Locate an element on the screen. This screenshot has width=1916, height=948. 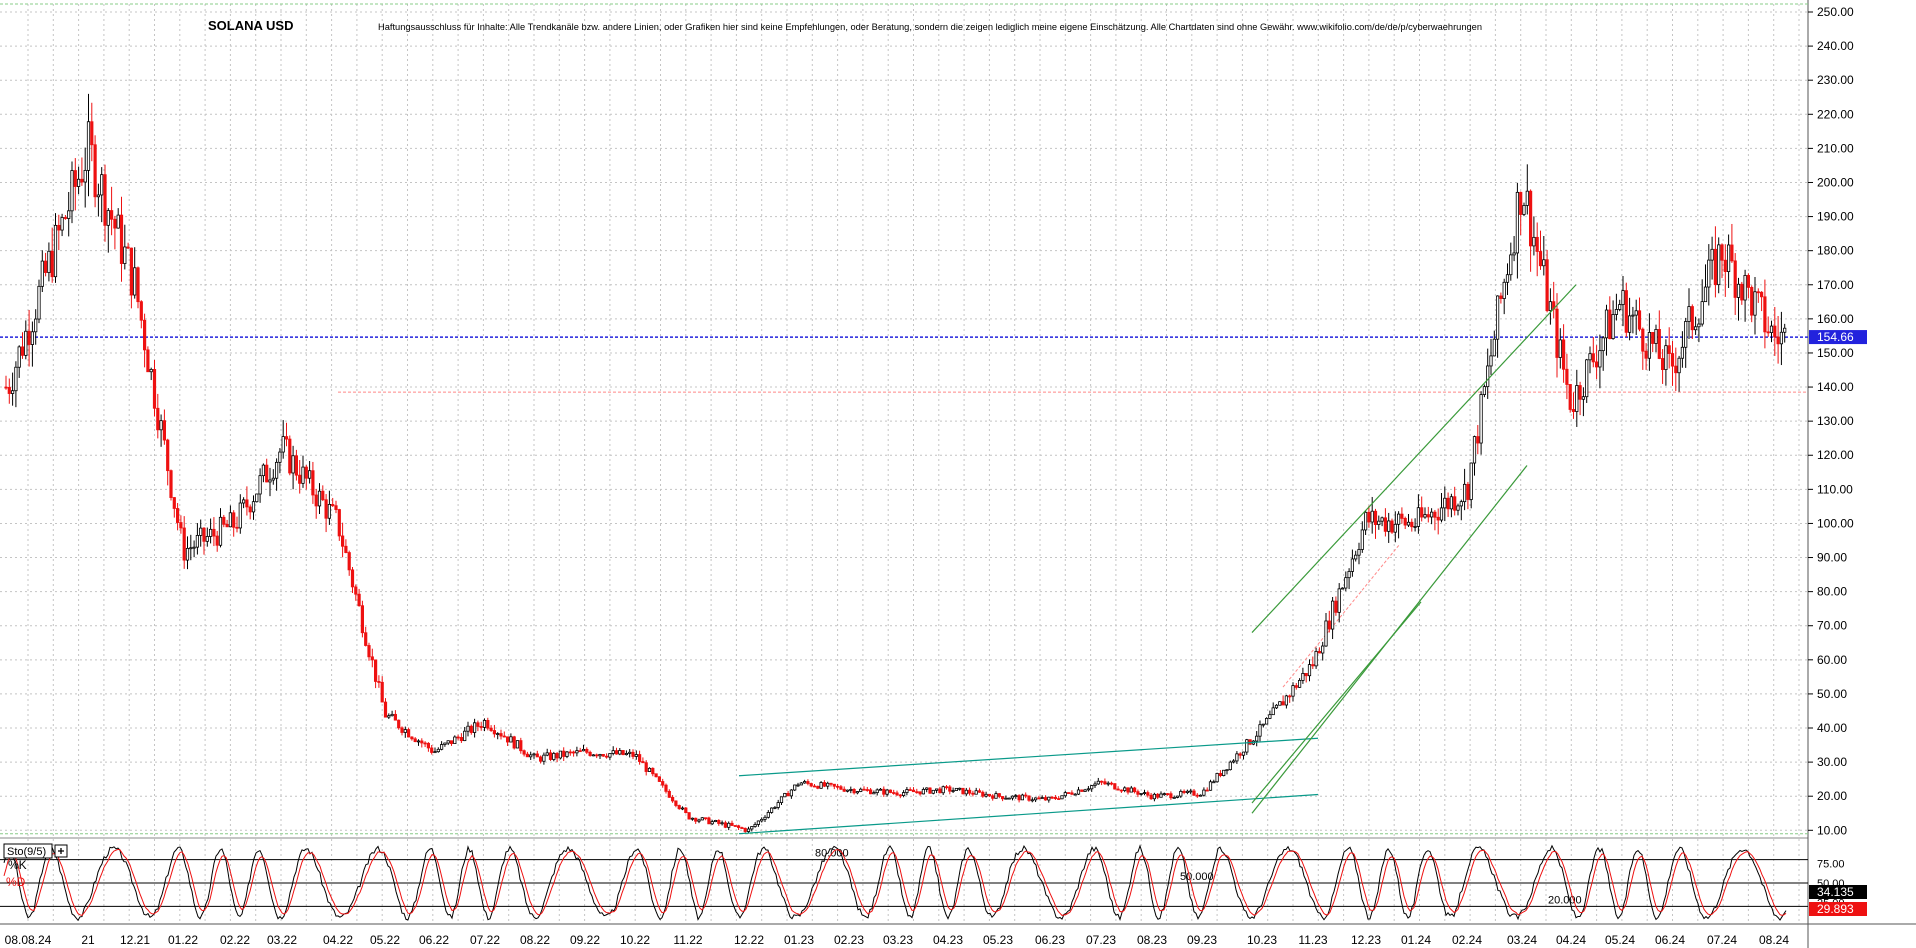
x-tick-label: 04.22 is located at coordinates (338, 940).